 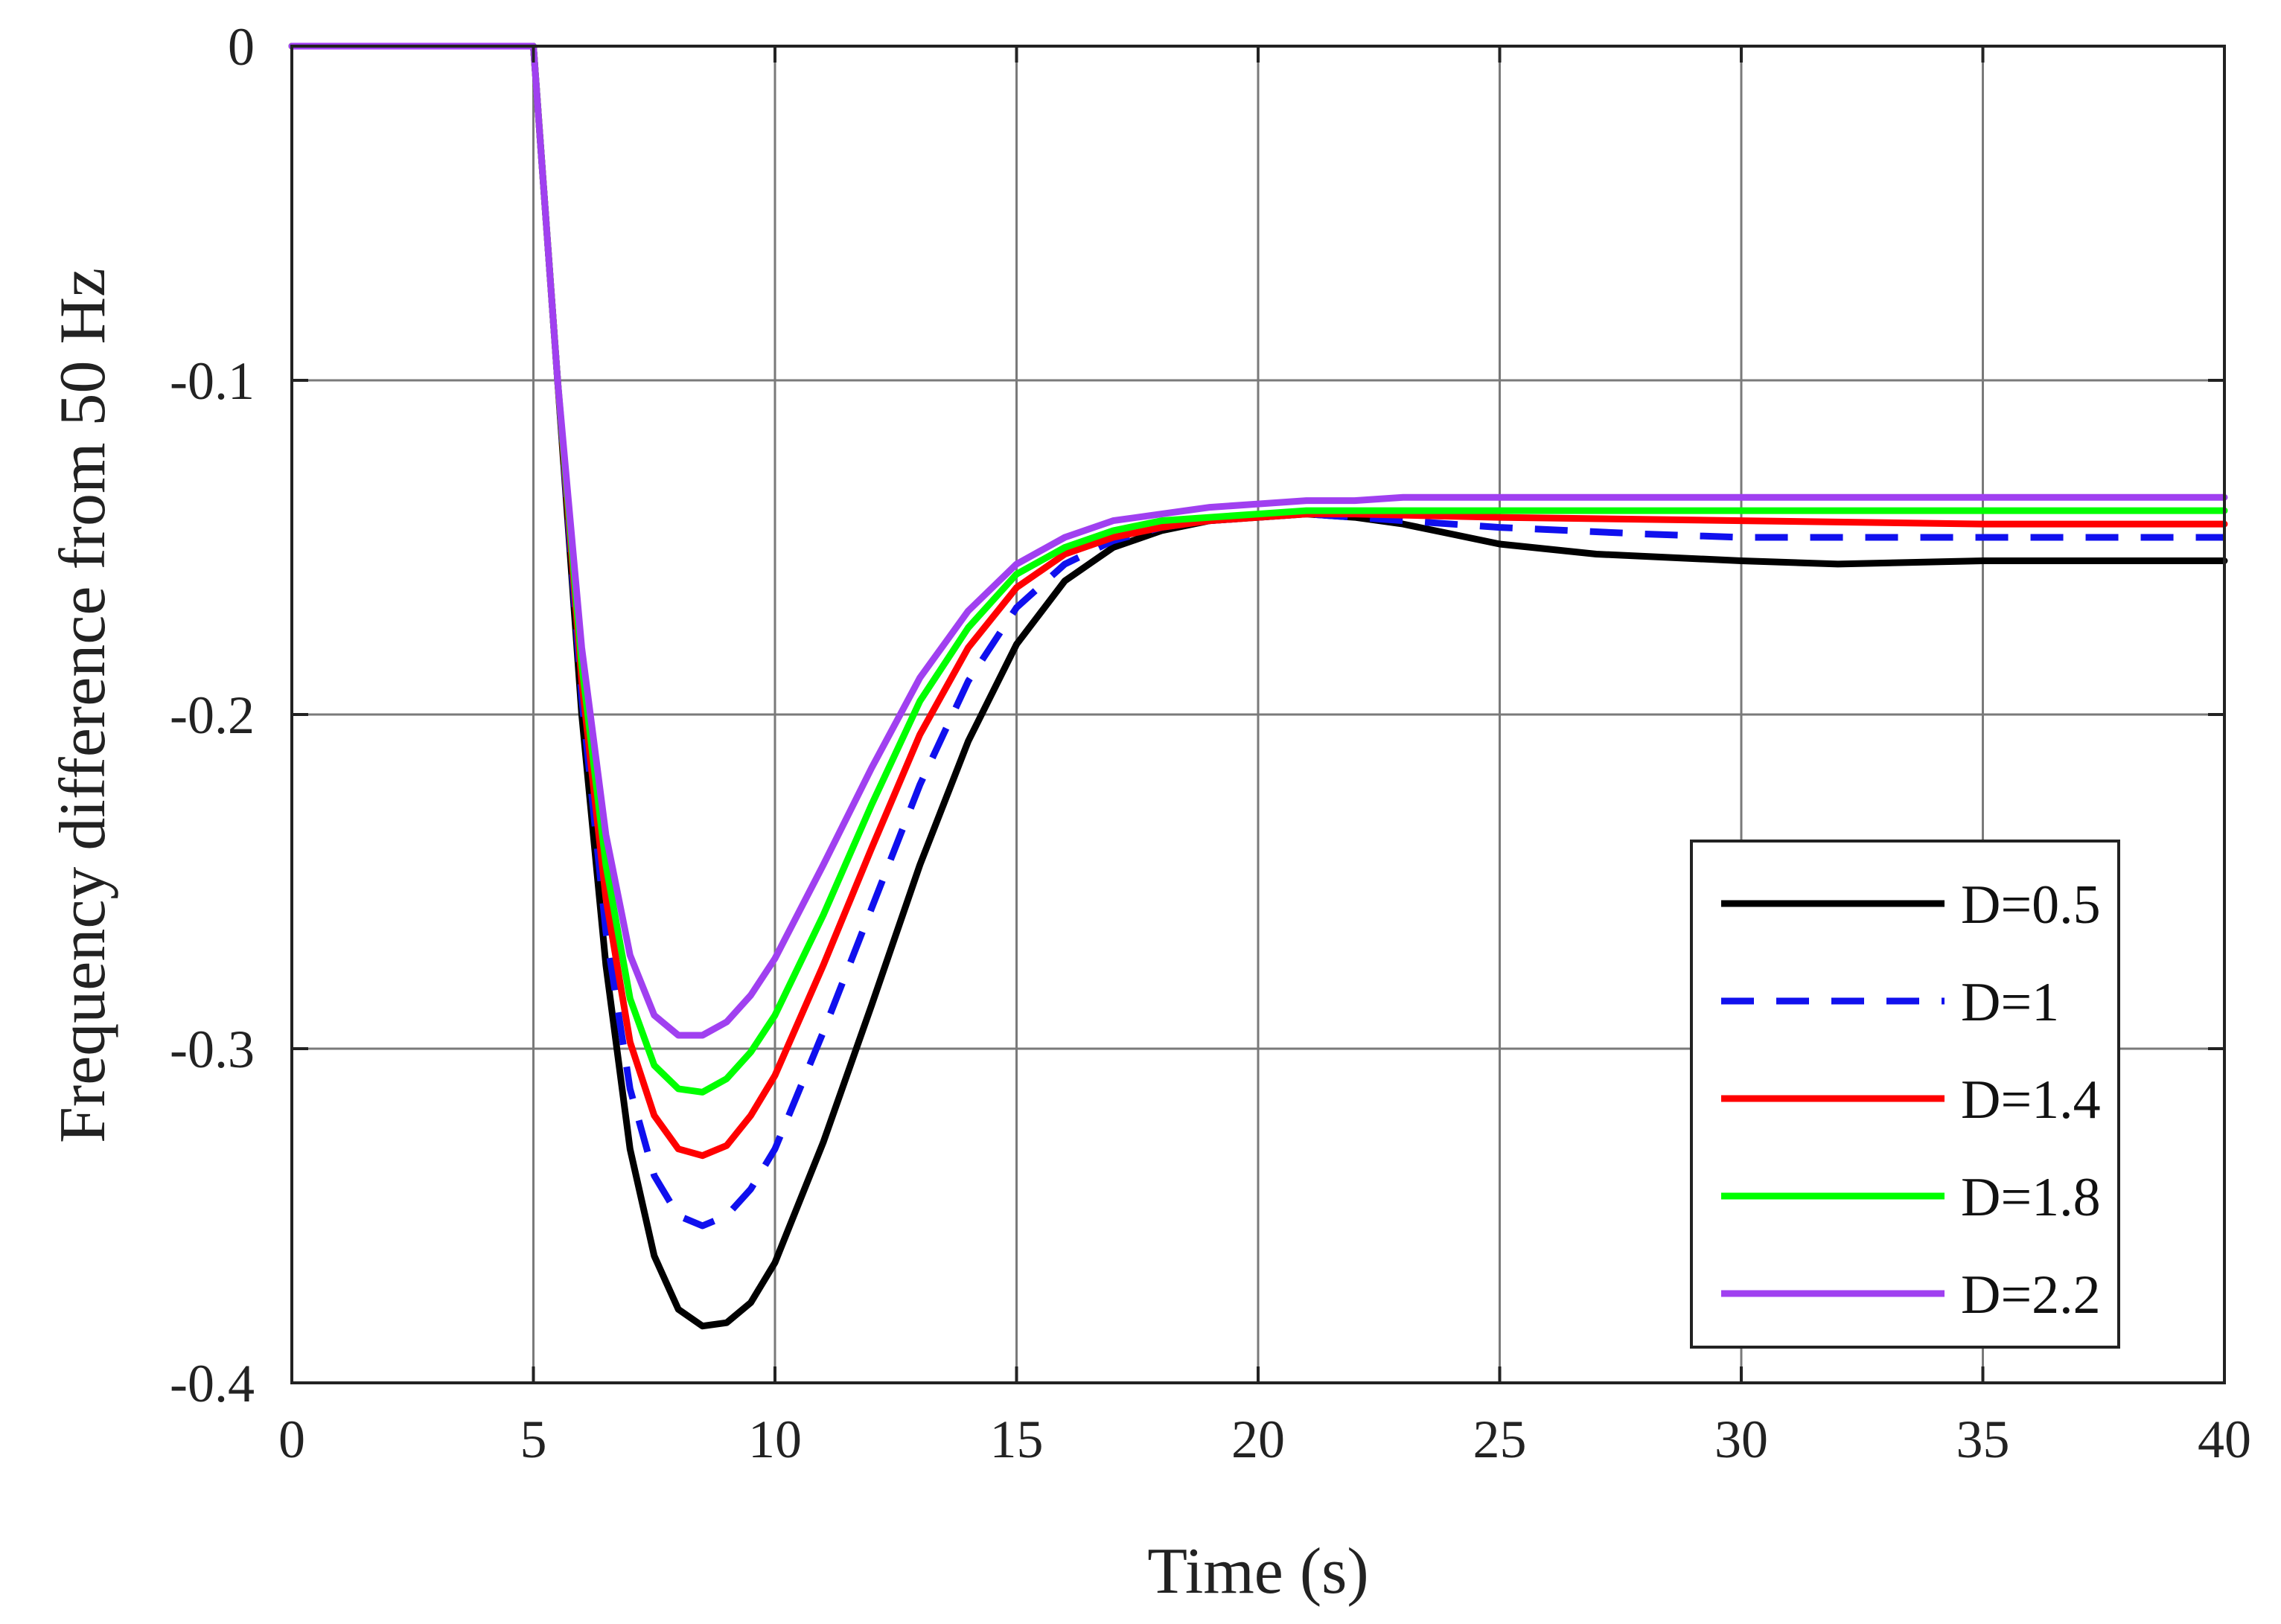 What do you see at coordinates (2224, 1439) in the screenshot?
I see `x-tick-label: 40` at bounding box center [2224, 1439].